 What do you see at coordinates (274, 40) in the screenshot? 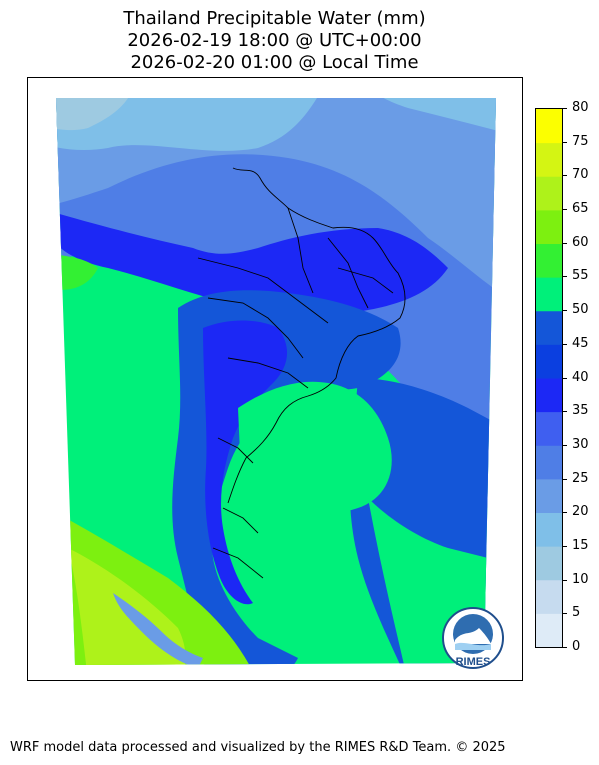
I see `utc-time: 2026-02-19 18:00 @ UTC+00:00` at bounding box center [274, 40].